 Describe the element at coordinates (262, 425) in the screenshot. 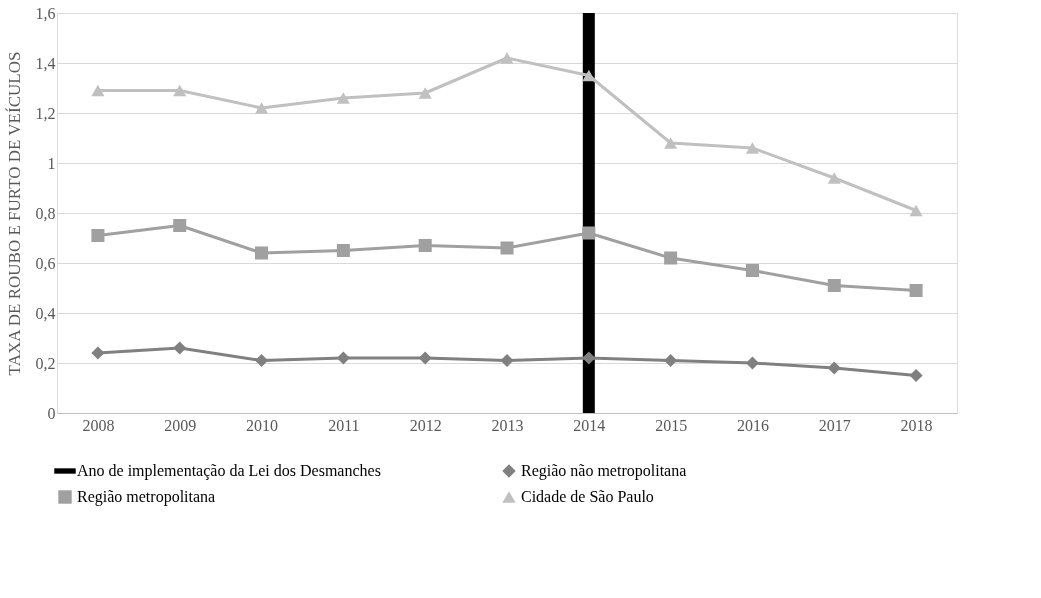

I see `x-tick-label: 2010` at that location.